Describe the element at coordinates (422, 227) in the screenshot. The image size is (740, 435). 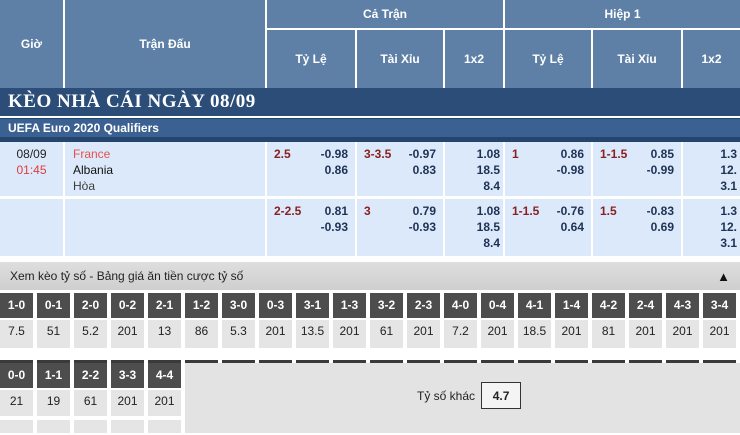
I see `ft-under-odd: -0.93` at that location.